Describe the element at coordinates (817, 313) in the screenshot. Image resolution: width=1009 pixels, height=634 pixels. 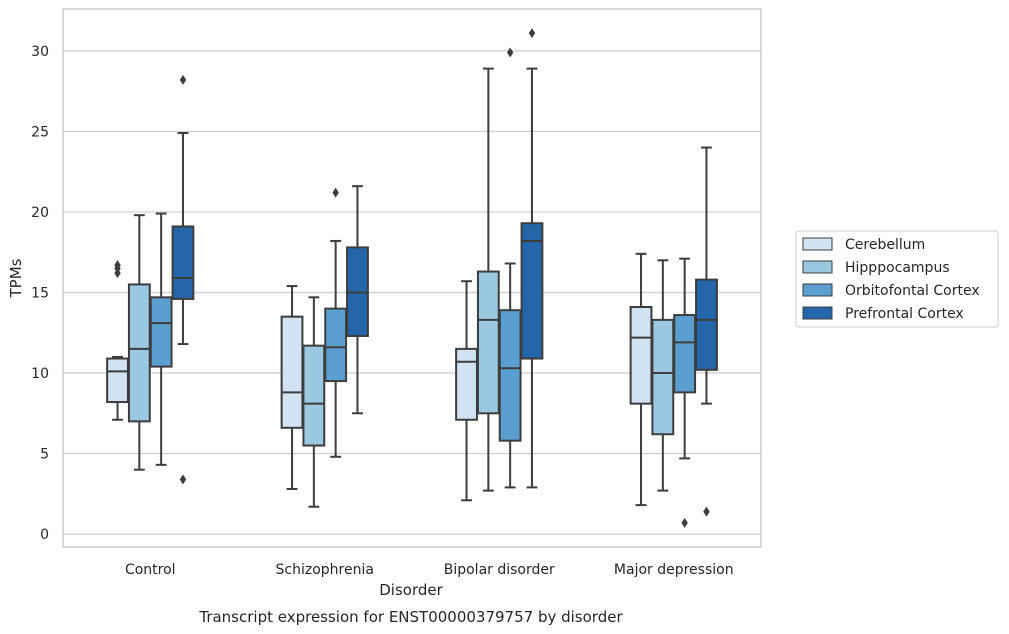
I see `legend-swatch-prefrontal` at that location.